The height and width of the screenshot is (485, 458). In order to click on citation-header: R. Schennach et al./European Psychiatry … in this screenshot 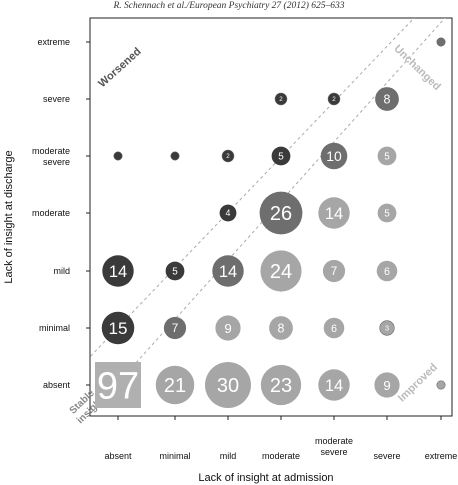, I will do `click(229, 6)`.